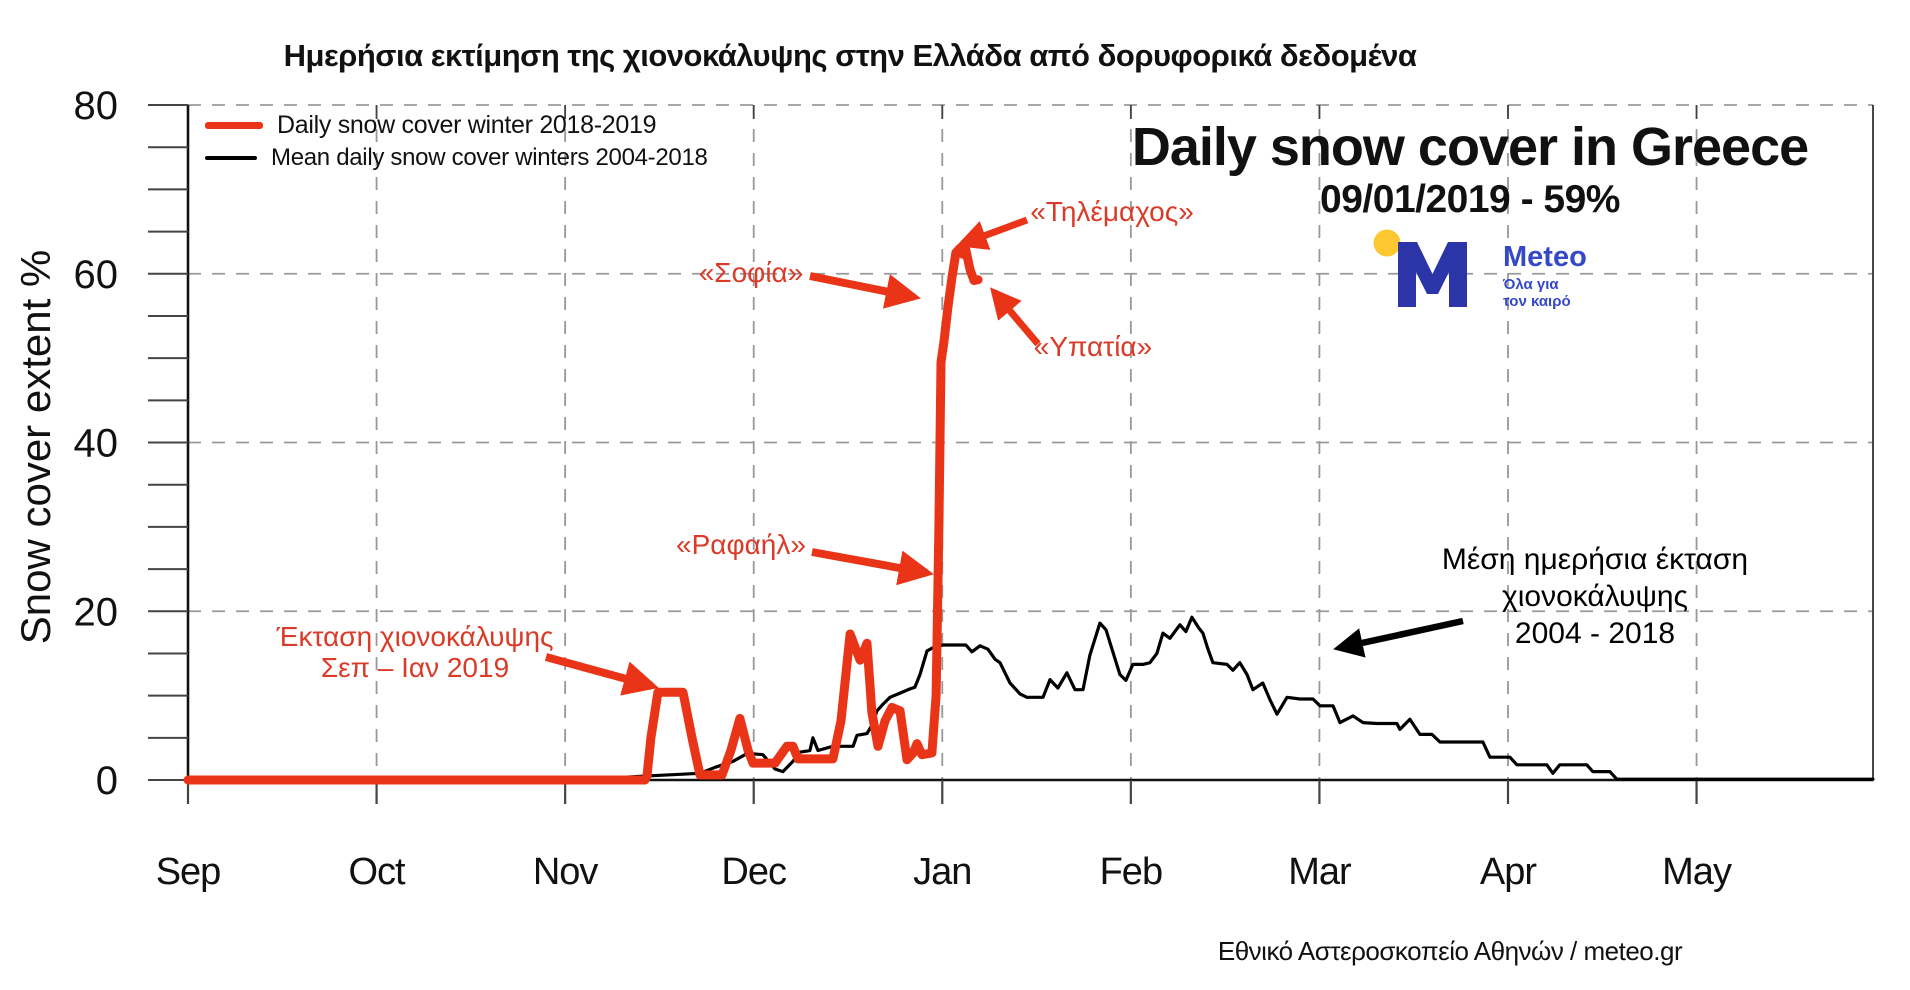 The width and height of the screenshot is (1910, 990). I want to click on annotation-text-tilemaxos: «Τηλέμαχος», so click(1112, 211).